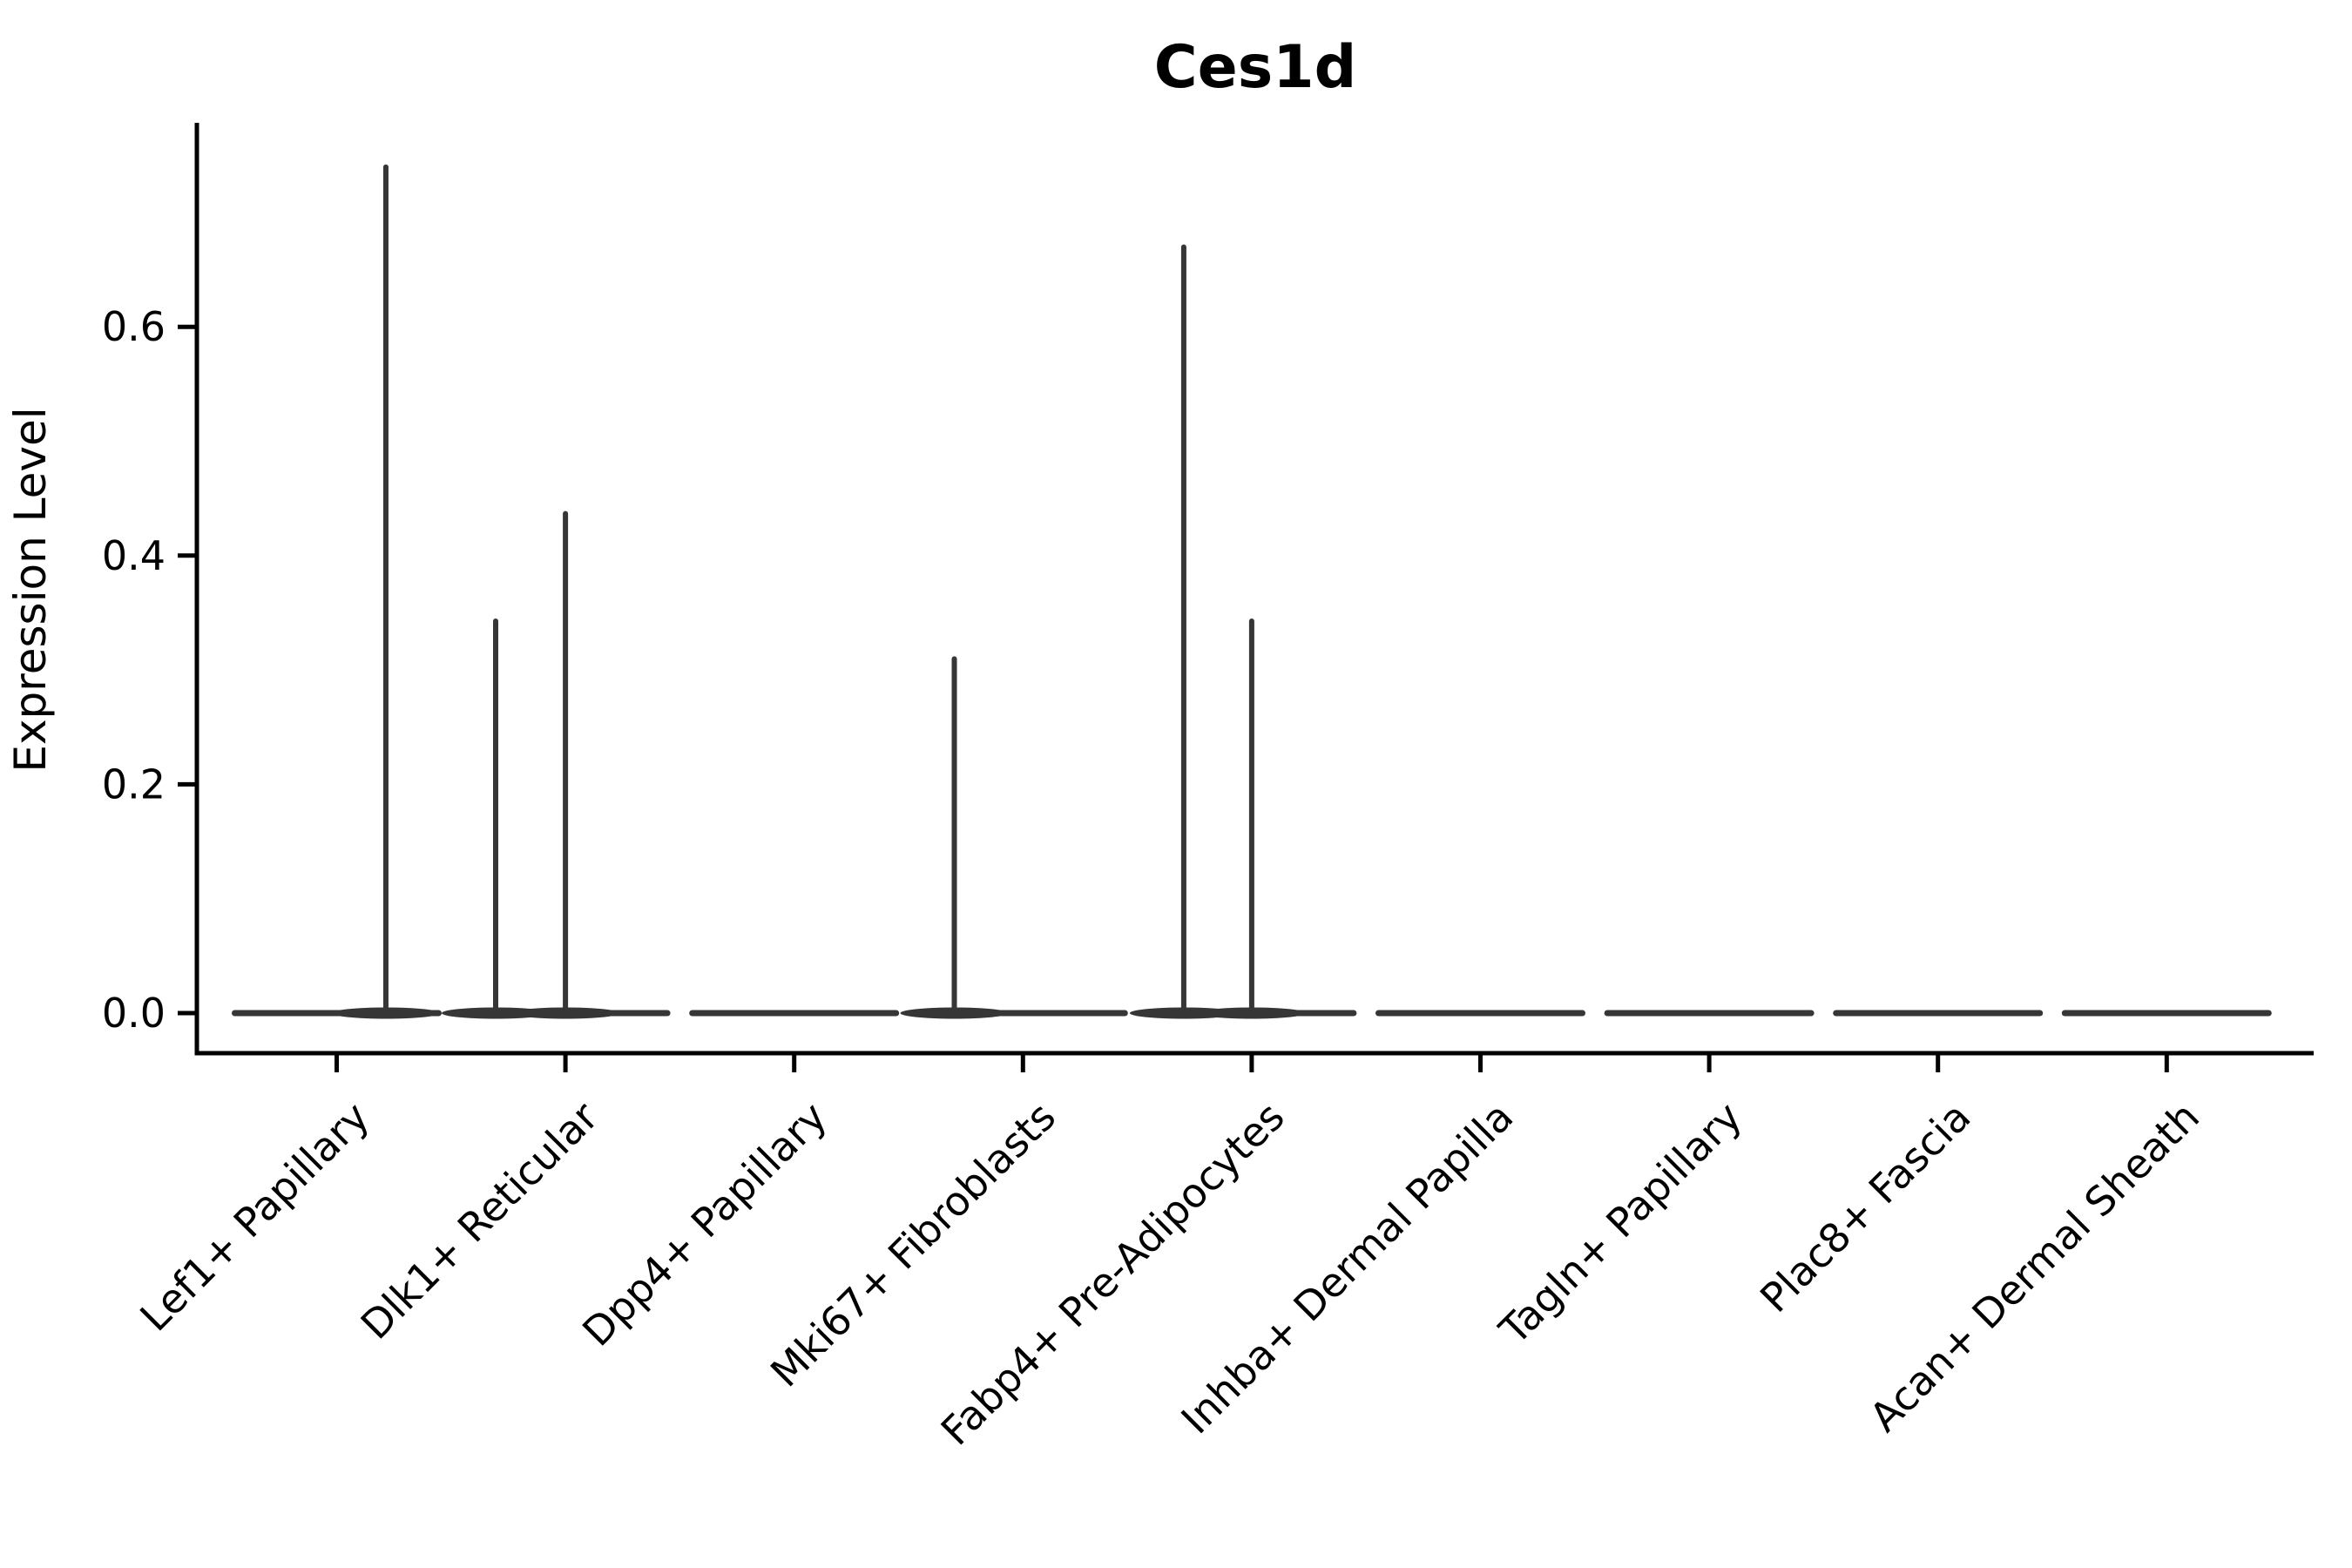  What do you see at coordinates (704, 1224) in the screenshot?
I see `x-tick-label: Dpp4+ Papillary` at bounding box center [704, 1224].